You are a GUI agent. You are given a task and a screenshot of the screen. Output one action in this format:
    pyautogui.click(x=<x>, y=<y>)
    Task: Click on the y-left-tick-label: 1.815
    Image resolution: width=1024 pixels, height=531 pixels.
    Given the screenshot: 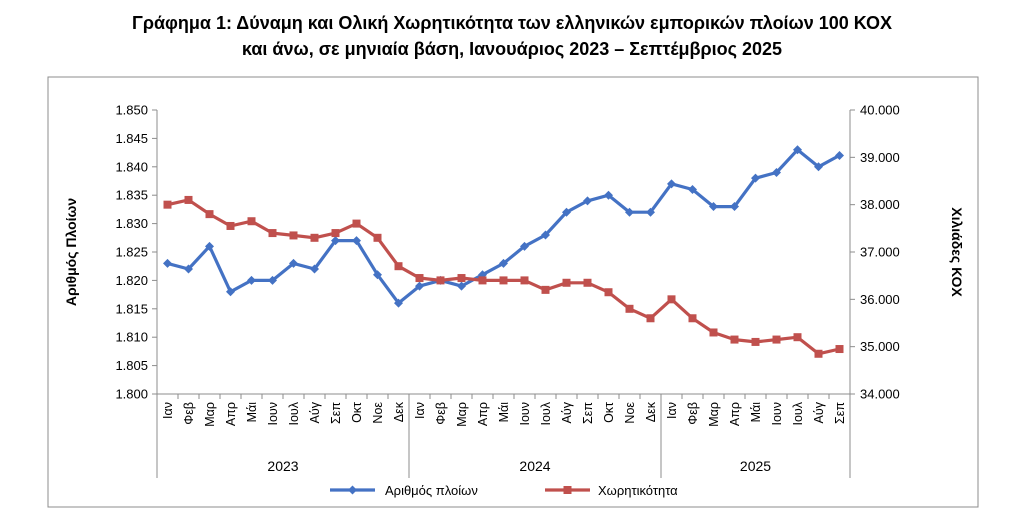 What is the action you would take?
    pyautogui.click(x=131, y=308)
    